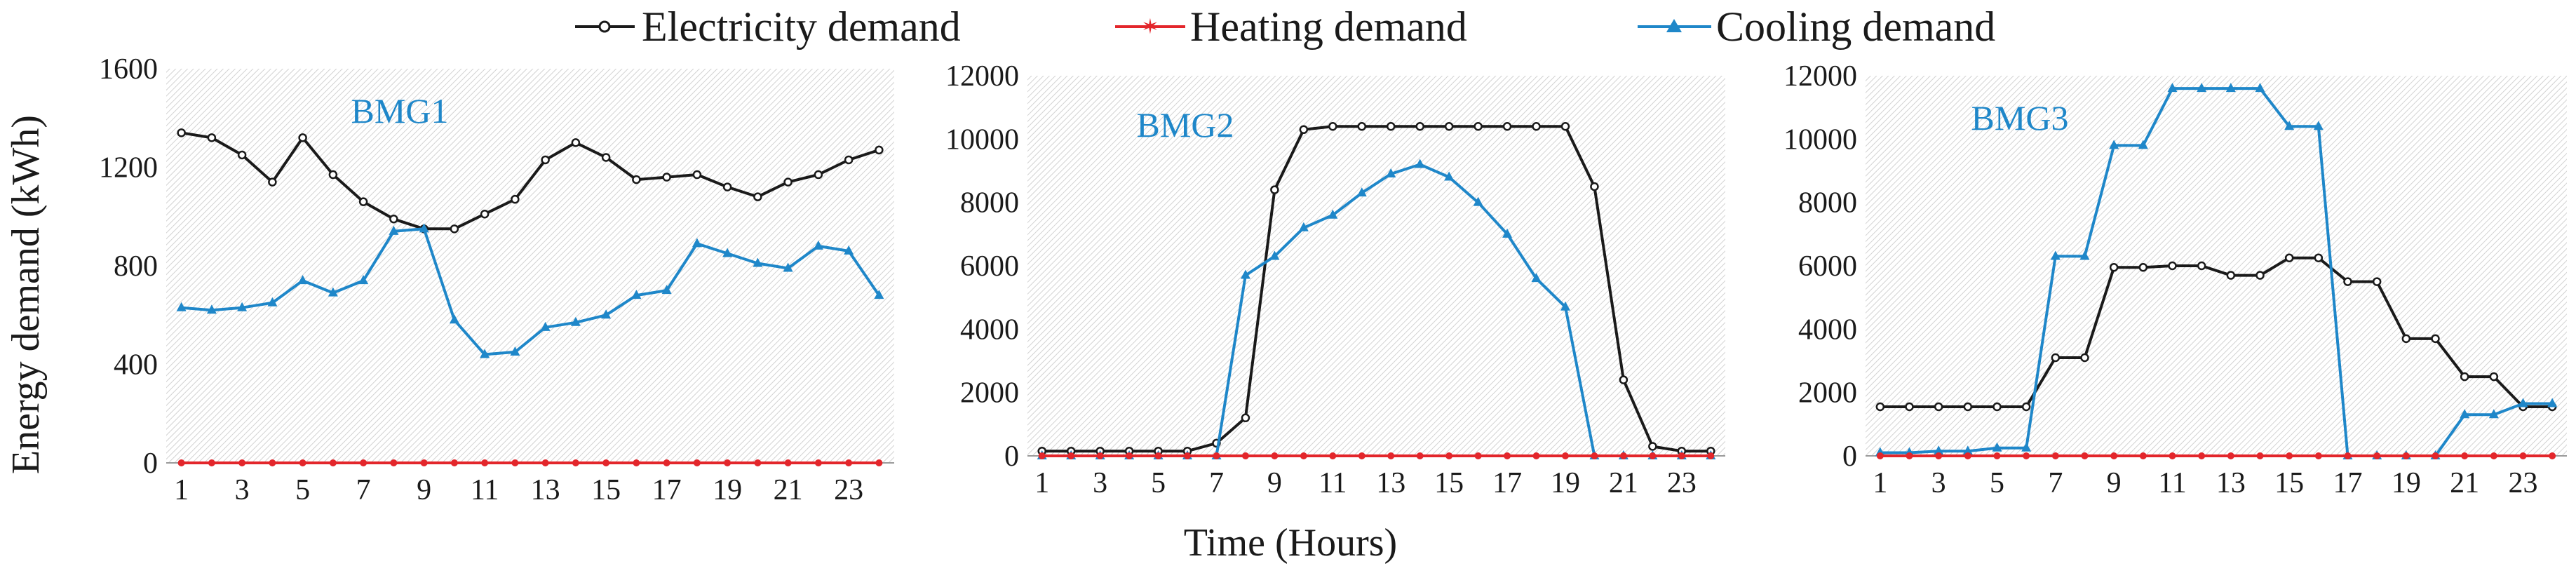 This screenshot has height=573, width=2576. Describe the element at coordinates (1565, 483) in the screenshot. I see `x-tick-label: 19` at that location.